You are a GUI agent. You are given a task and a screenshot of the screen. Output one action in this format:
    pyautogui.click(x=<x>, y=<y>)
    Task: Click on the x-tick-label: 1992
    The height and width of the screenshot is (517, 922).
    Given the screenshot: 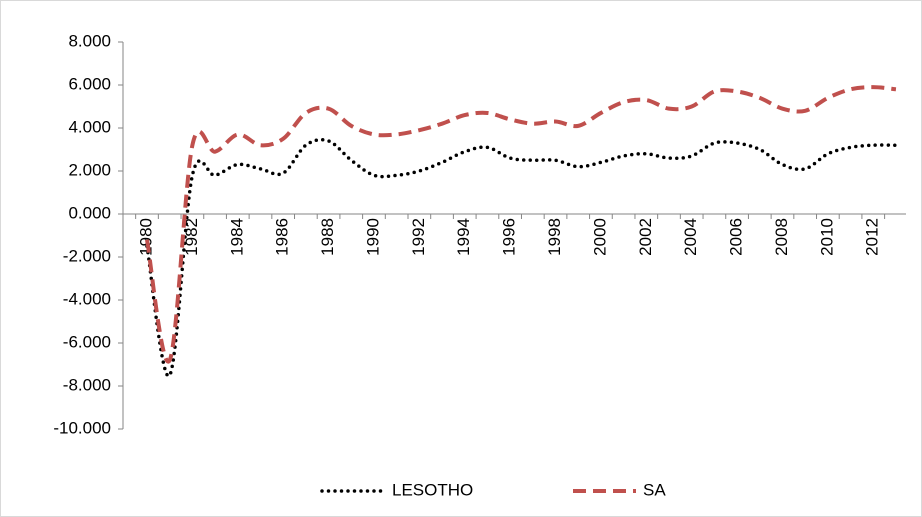 What is the action you would take?
    pyautogui.click(x=418, y=237)
    